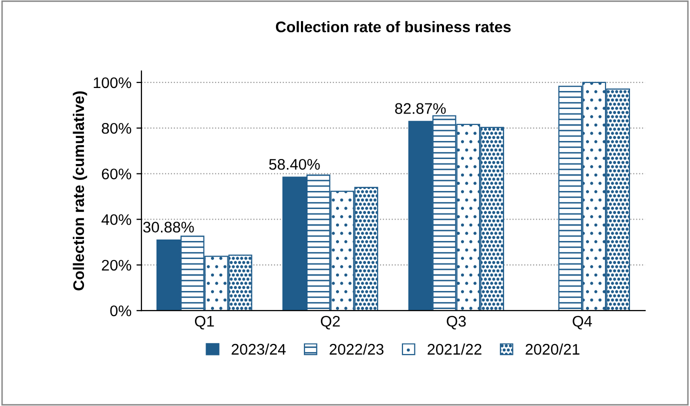 This screenshot has height=406, width=690. Describe the element at coordinates (121, 310) in the screenshot. I see `y-tick-label: 0%` at that location.